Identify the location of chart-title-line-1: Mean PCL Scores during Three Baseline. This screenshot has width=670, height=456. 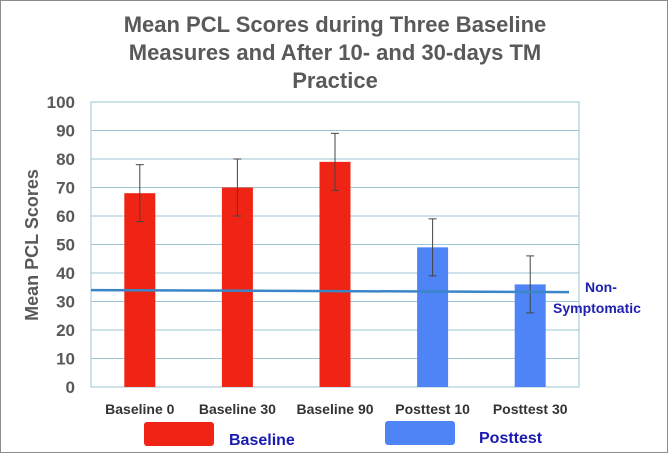
(335, 24).